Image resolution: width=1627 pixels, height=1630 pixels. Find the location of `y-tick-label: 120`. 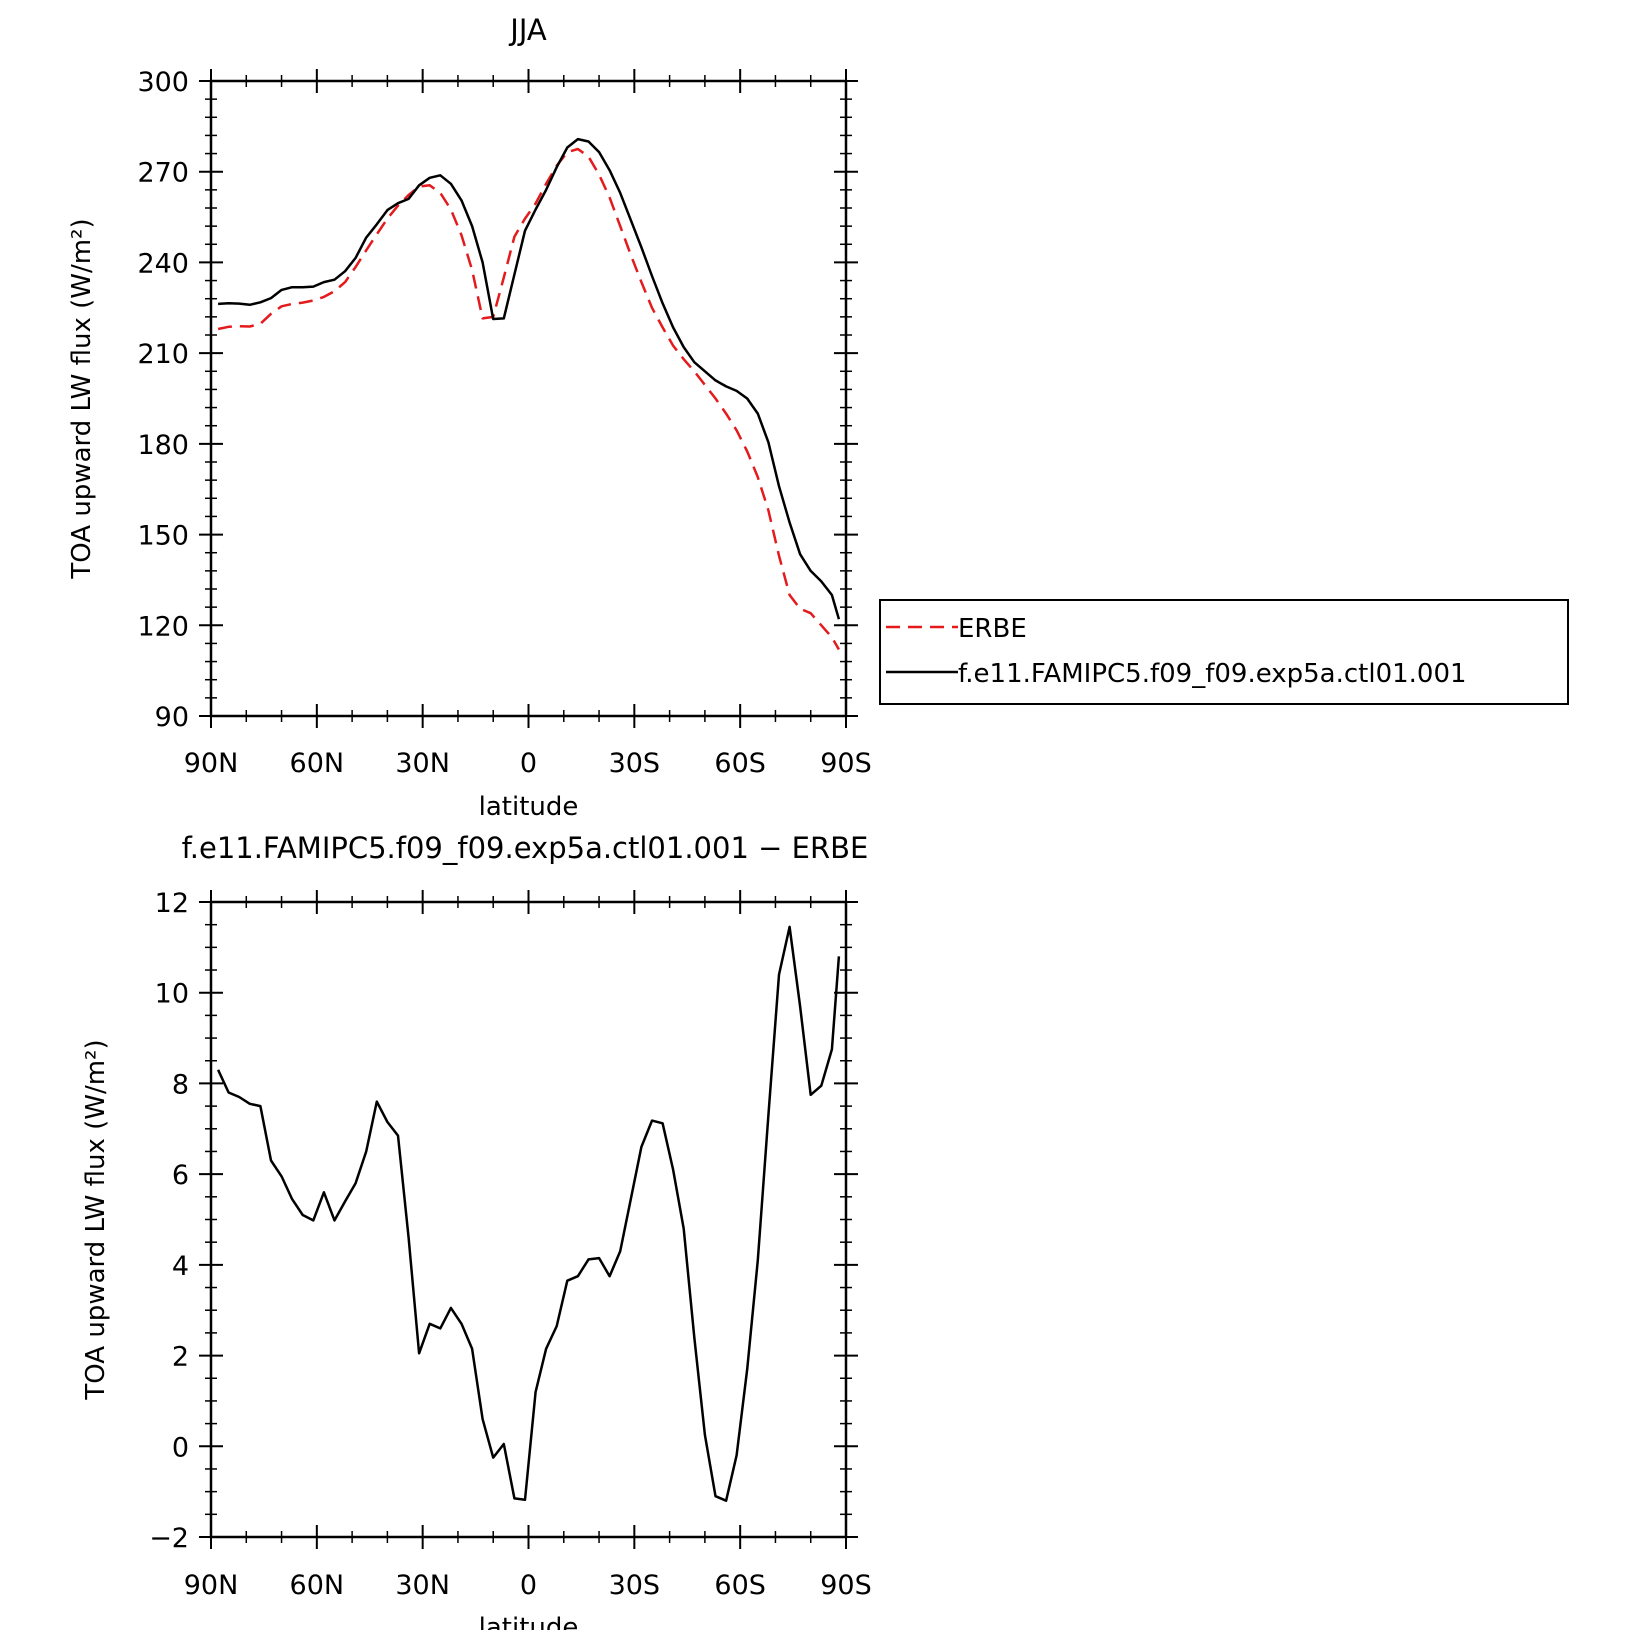

y-tick-label: 120 is located at coordinates (163, 626).